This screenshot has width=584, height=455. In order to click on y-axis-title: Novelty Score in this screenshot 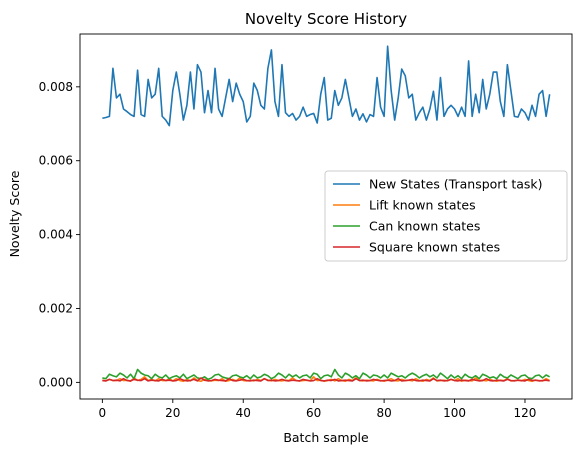, I will do `click(14, 213)`.